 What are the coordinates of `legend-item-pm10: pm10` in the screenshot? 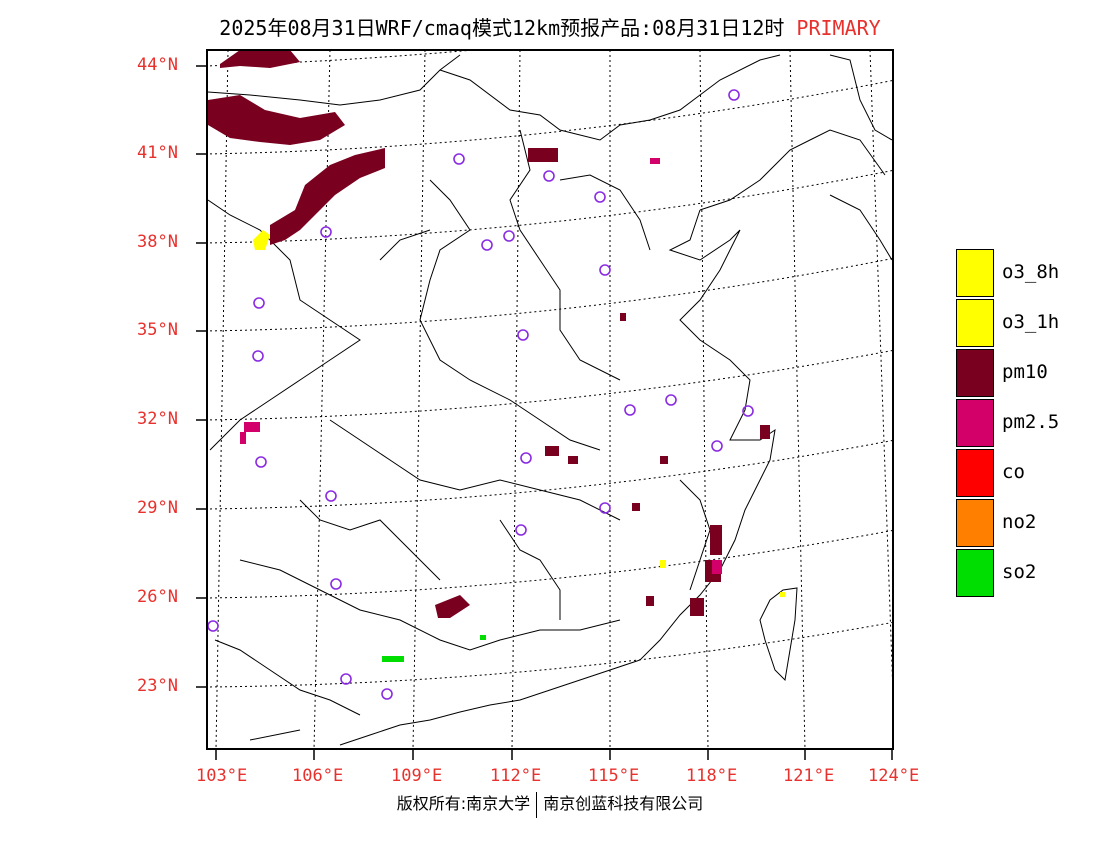 It's located at (1002, 374).